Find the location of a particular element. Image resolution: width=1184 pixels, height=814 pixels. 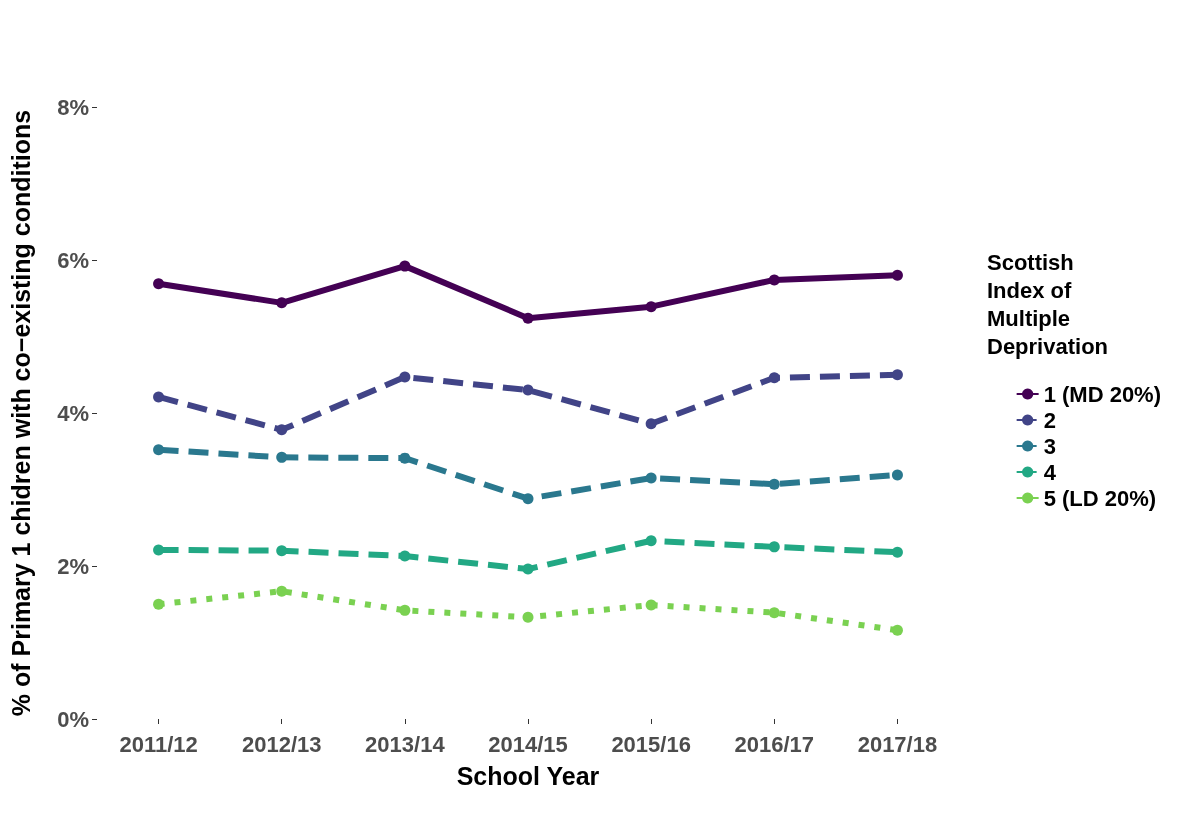

legend-label: 5 (LD 20%) is located at coordinates (1100, 498).